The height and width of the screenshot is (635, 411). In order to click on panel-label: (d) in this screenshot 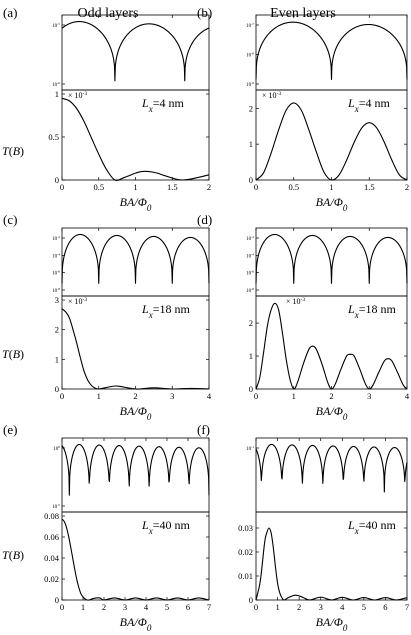, I will do `click(204, 219)`.